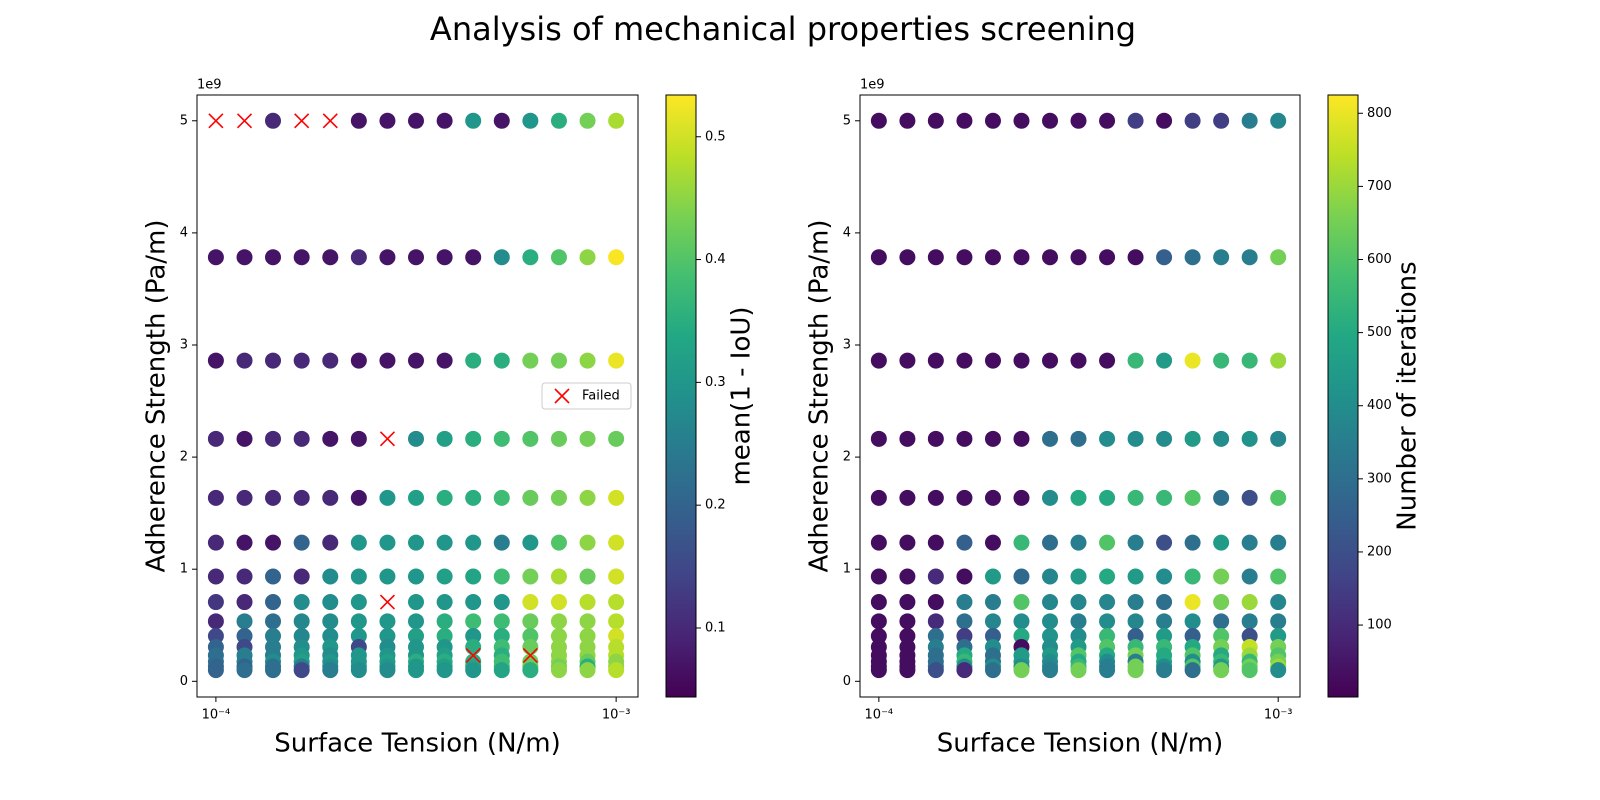 Image resolution: width=1600 pixels, height=800 pixels. I want to click on y-axis-label: Adherence Strength (Pa/m), so click(157, 395).